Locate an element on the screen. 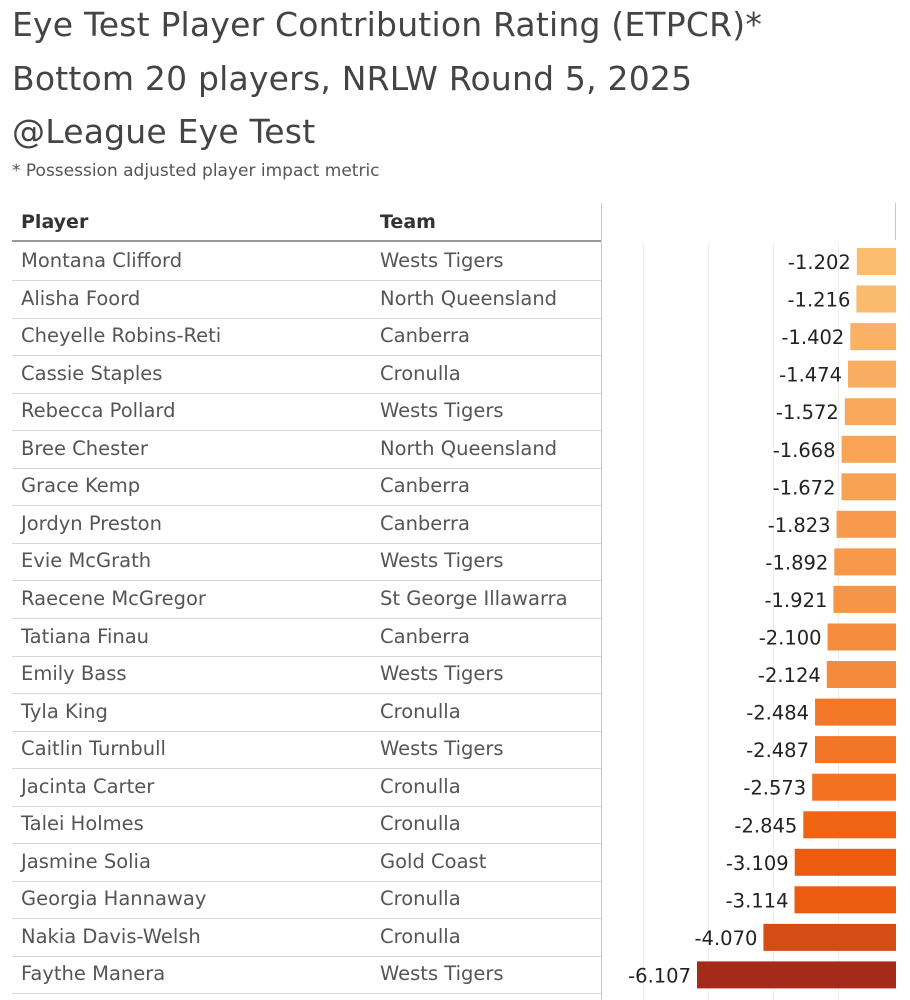 The image size is (910, 1000). header-divider is located at coordinates (306, 241).